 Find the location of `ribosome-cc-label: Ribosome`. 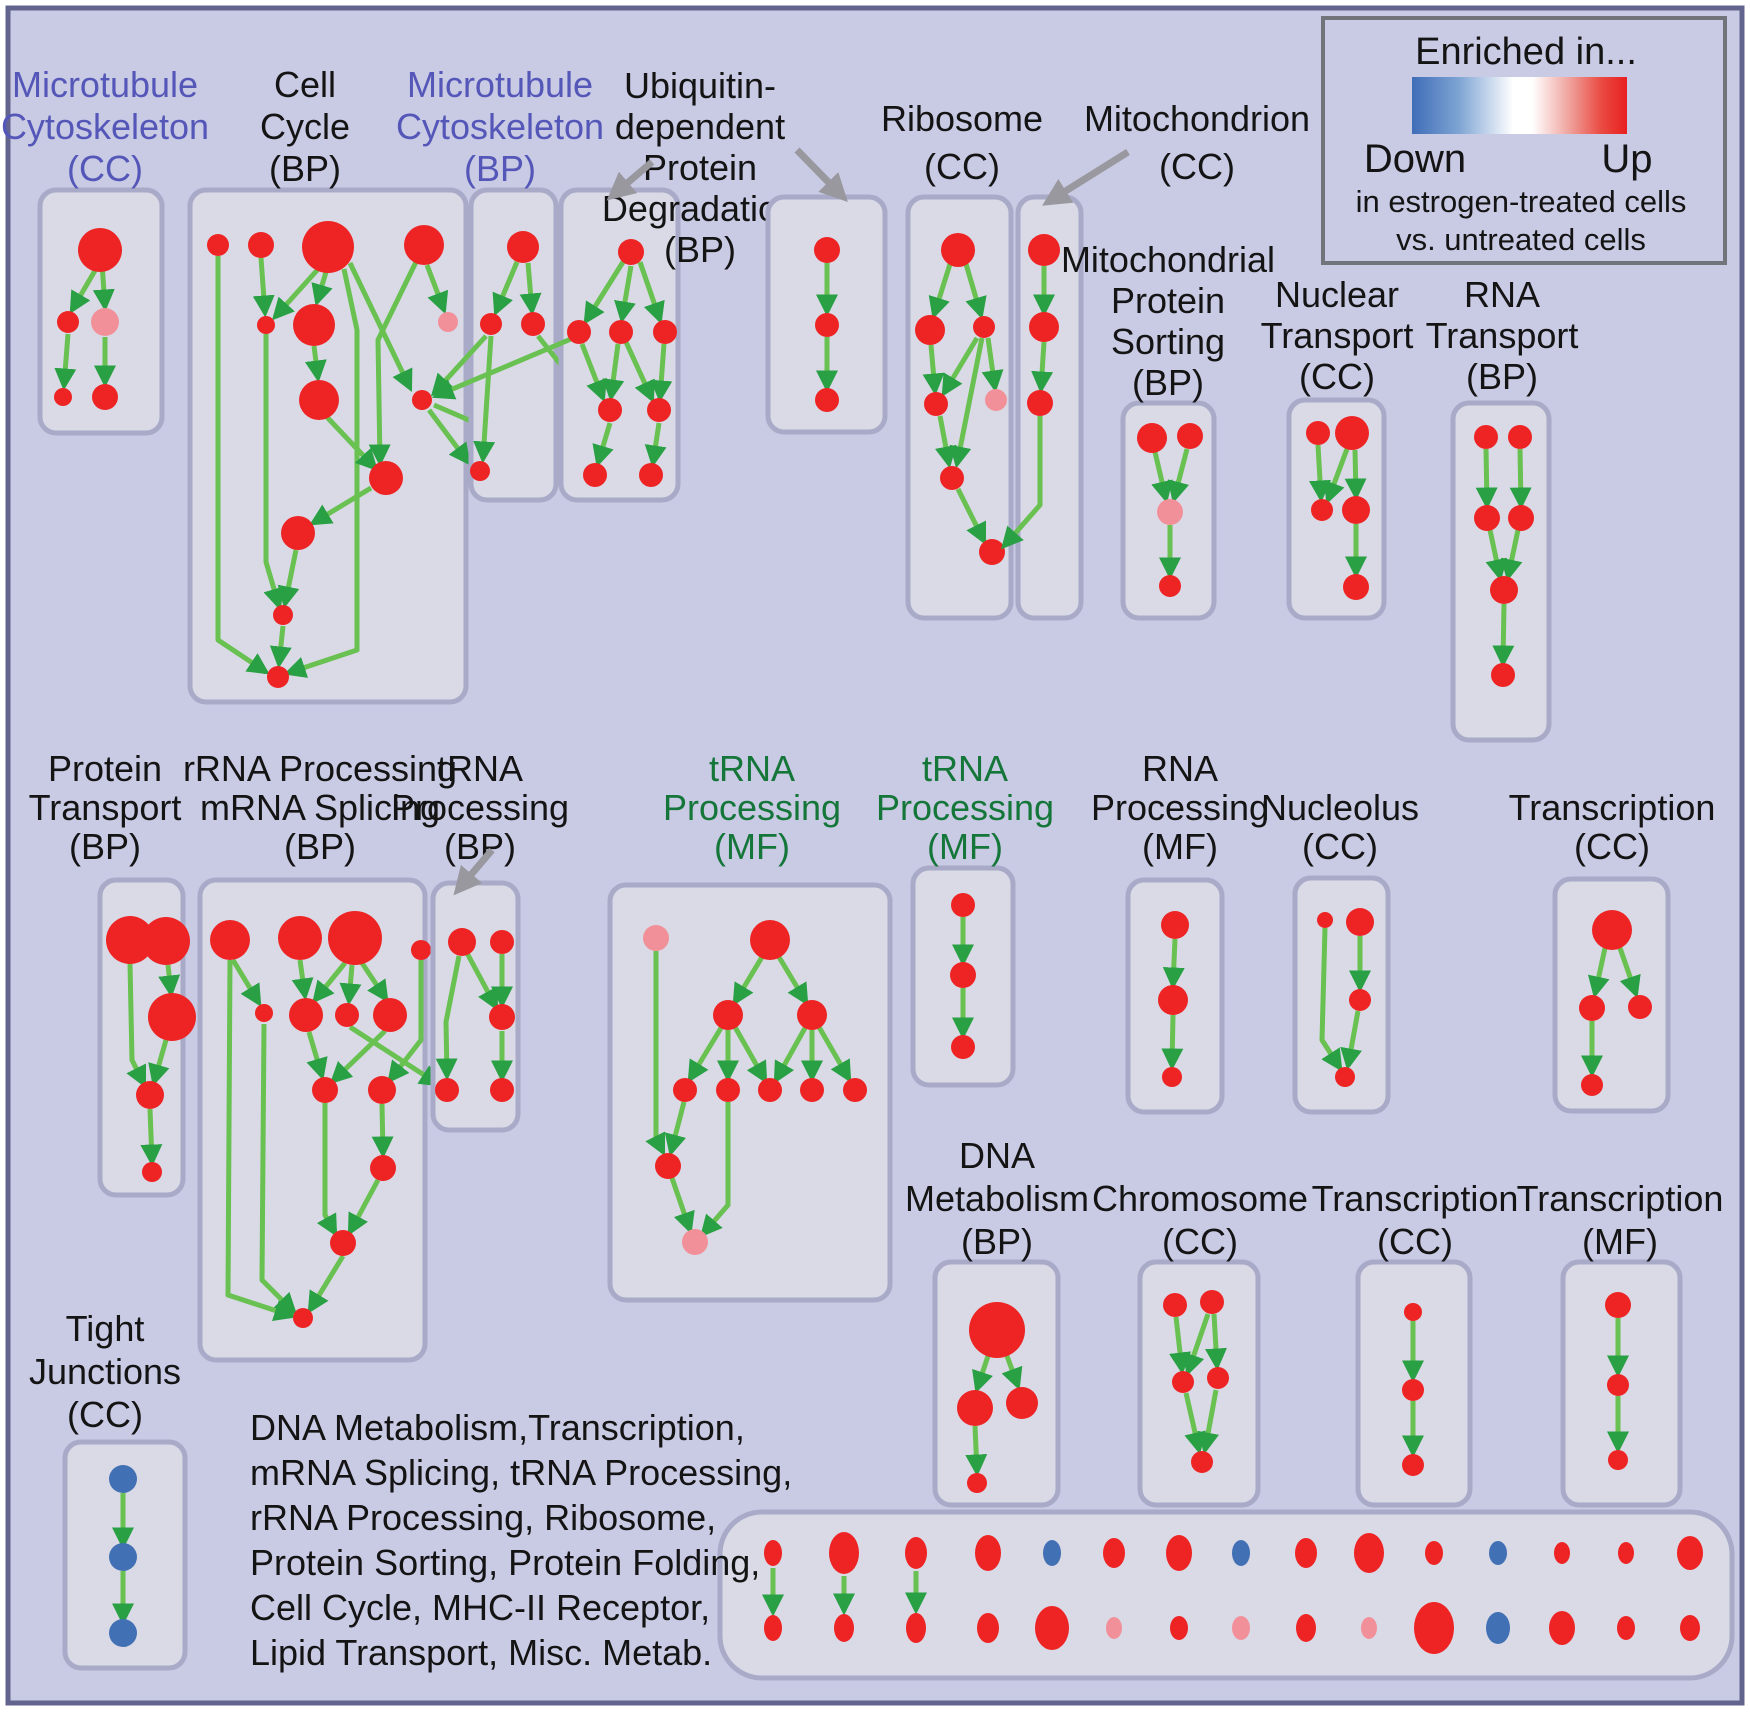

ribosome-cc-label: Ribosome is located at coordinates (962, 118).